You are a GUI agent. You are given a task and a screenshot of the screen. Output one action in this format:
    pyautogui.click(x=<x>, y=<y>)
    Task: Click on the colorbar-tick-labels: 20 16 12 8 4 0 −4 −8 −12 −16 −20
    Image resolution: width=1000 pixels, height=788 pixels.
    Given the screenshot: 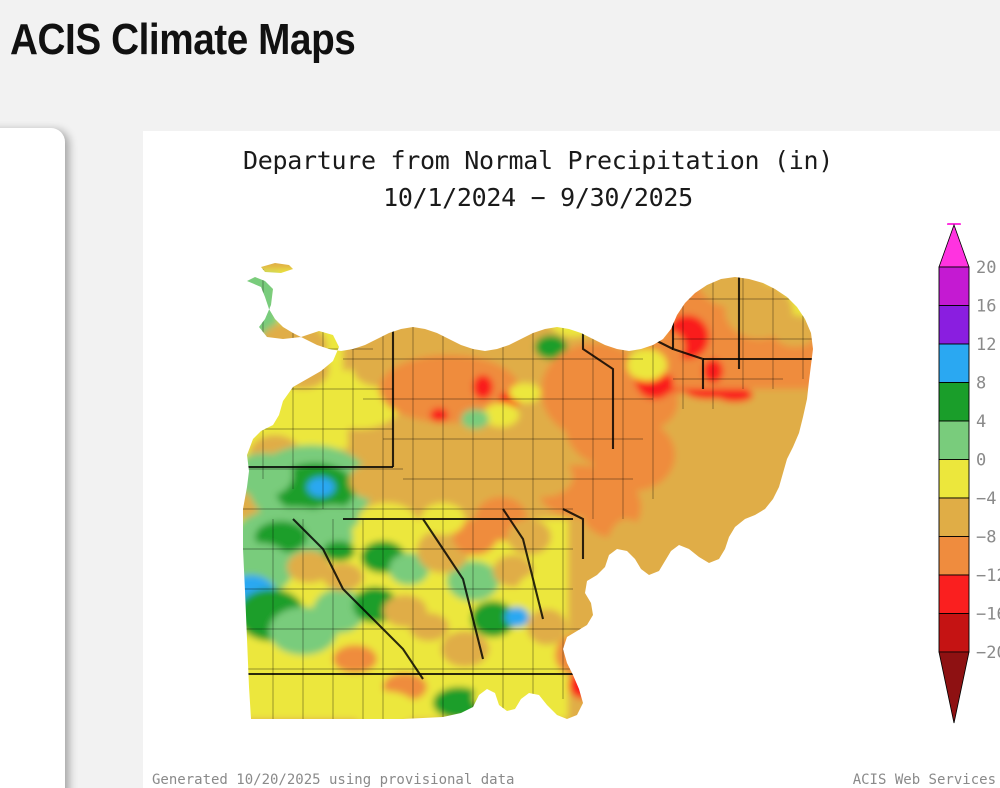 What is the action you would take?
    pyautogui.click(x=988, y=460)
    